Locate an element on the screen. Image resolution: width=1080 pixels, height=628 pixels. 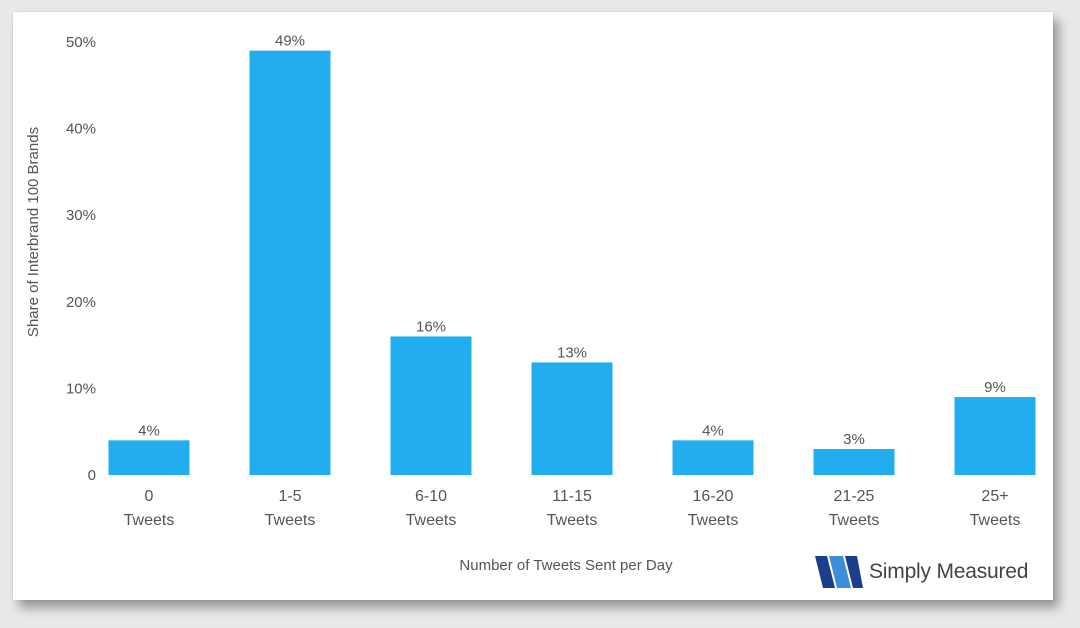
simply-measured-logo-mark-icon is located at coordinates (839, 572).